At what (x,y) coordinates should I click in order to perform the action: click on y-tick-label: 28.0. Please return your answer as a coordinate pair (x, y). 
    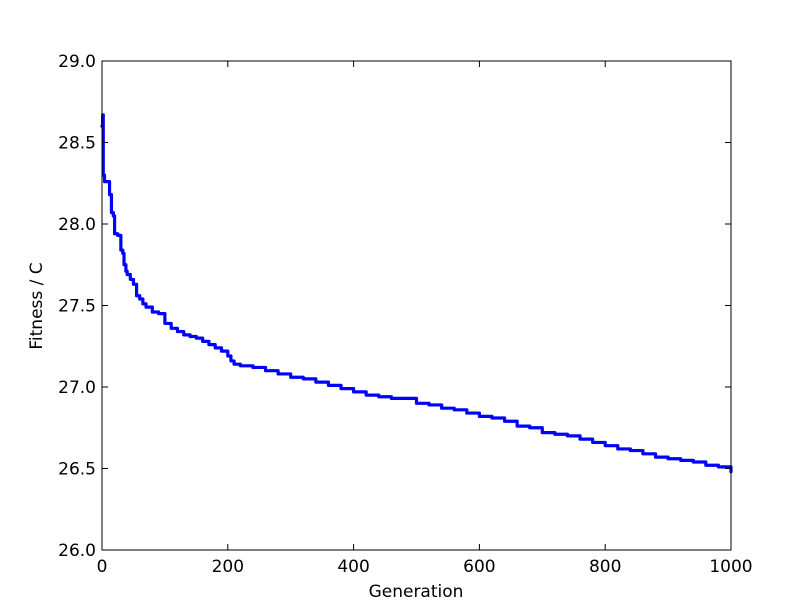
    Looking at the image, I should click on (77, 225).